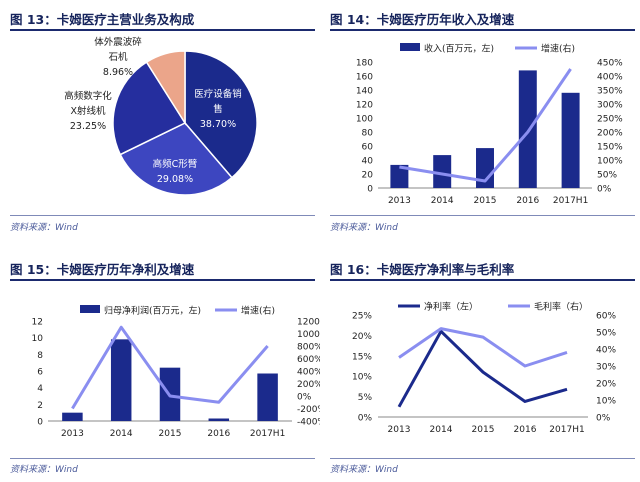 This screenshot has height=482, width=640. What do you see at coordinates (308, 360) in the screenshot?
I see `y-right-tick-label: 600%` at bounding box center [308, 360].